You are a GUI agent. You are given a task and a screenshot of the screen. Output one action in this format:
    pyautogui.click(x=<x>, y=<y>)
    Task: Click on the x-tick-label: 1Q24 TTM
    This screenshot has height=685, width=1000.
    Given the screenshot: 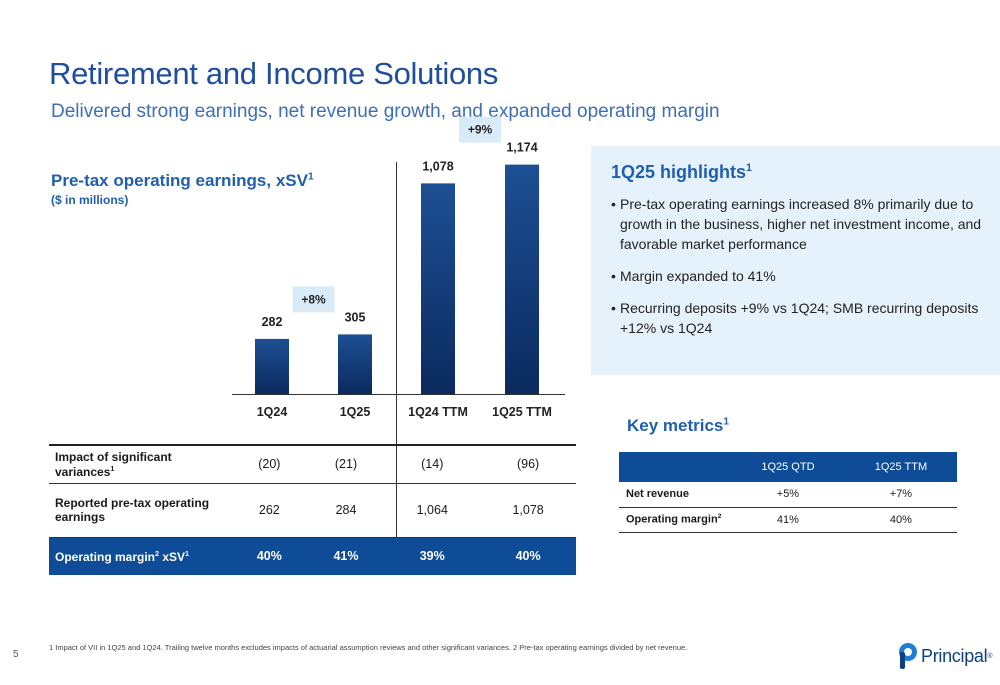 What is the action you would take?
    pyautogui.click(x=438, y=412)
    